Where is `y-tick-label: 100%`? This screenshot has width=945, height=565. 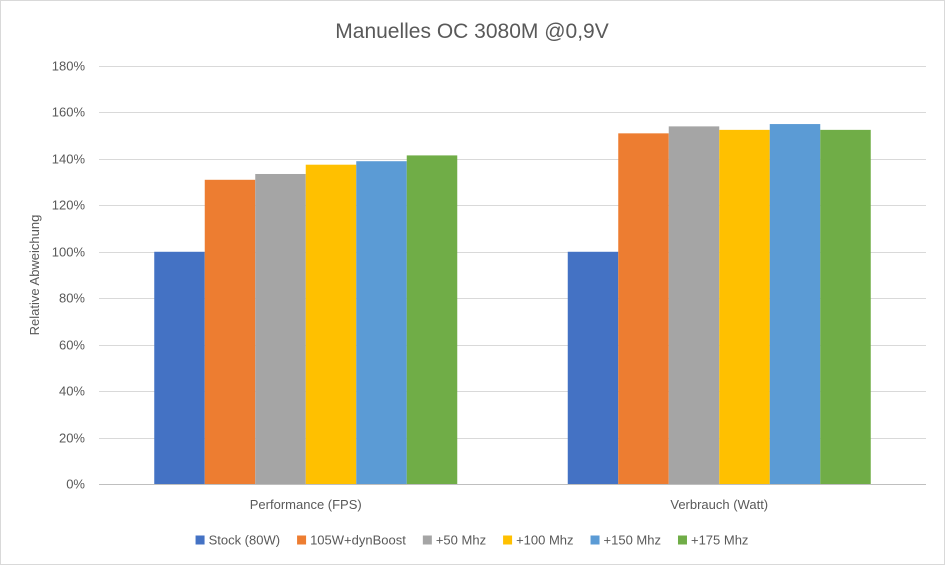 y-tick-label: 100% is located at coordinates (69, 252).